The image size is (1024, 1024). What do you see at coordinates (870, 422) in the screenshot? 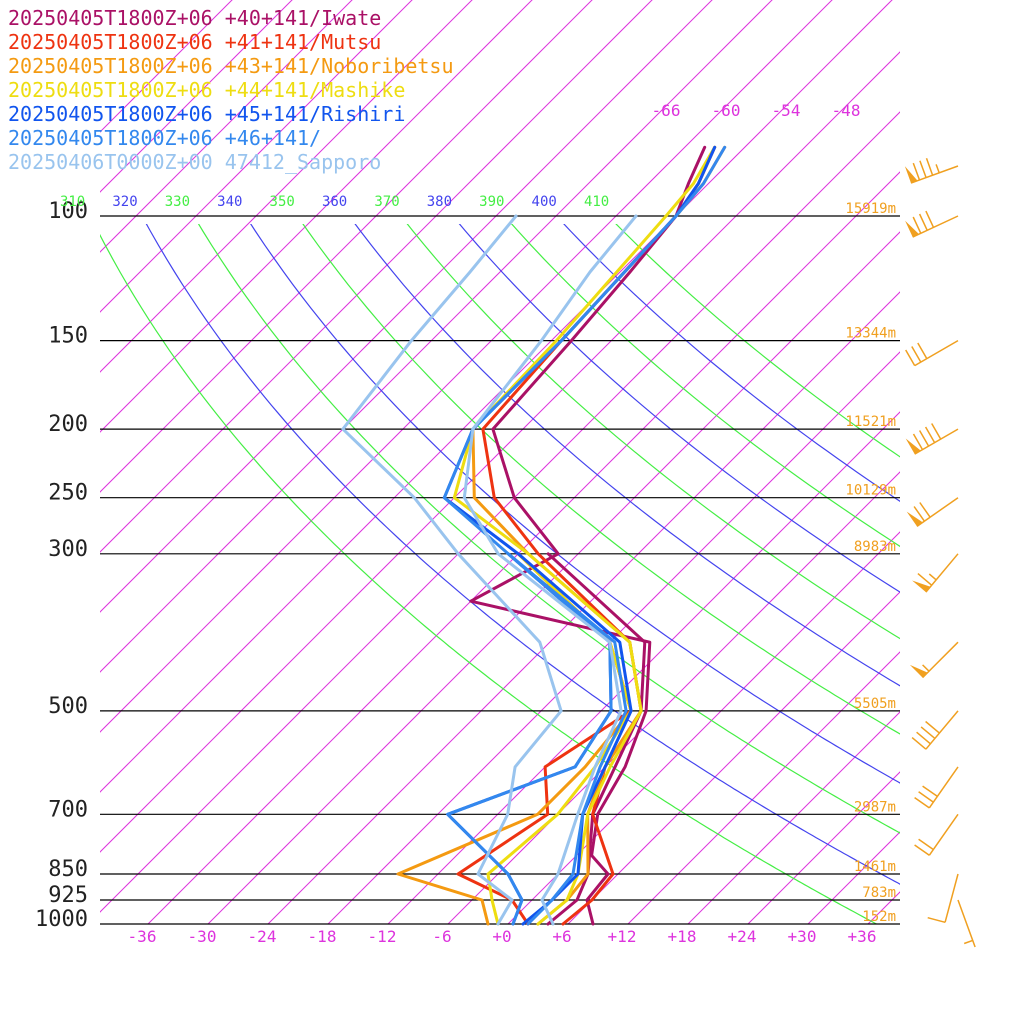
I see `height-label: 11521m` at bounding box center [870, 422].